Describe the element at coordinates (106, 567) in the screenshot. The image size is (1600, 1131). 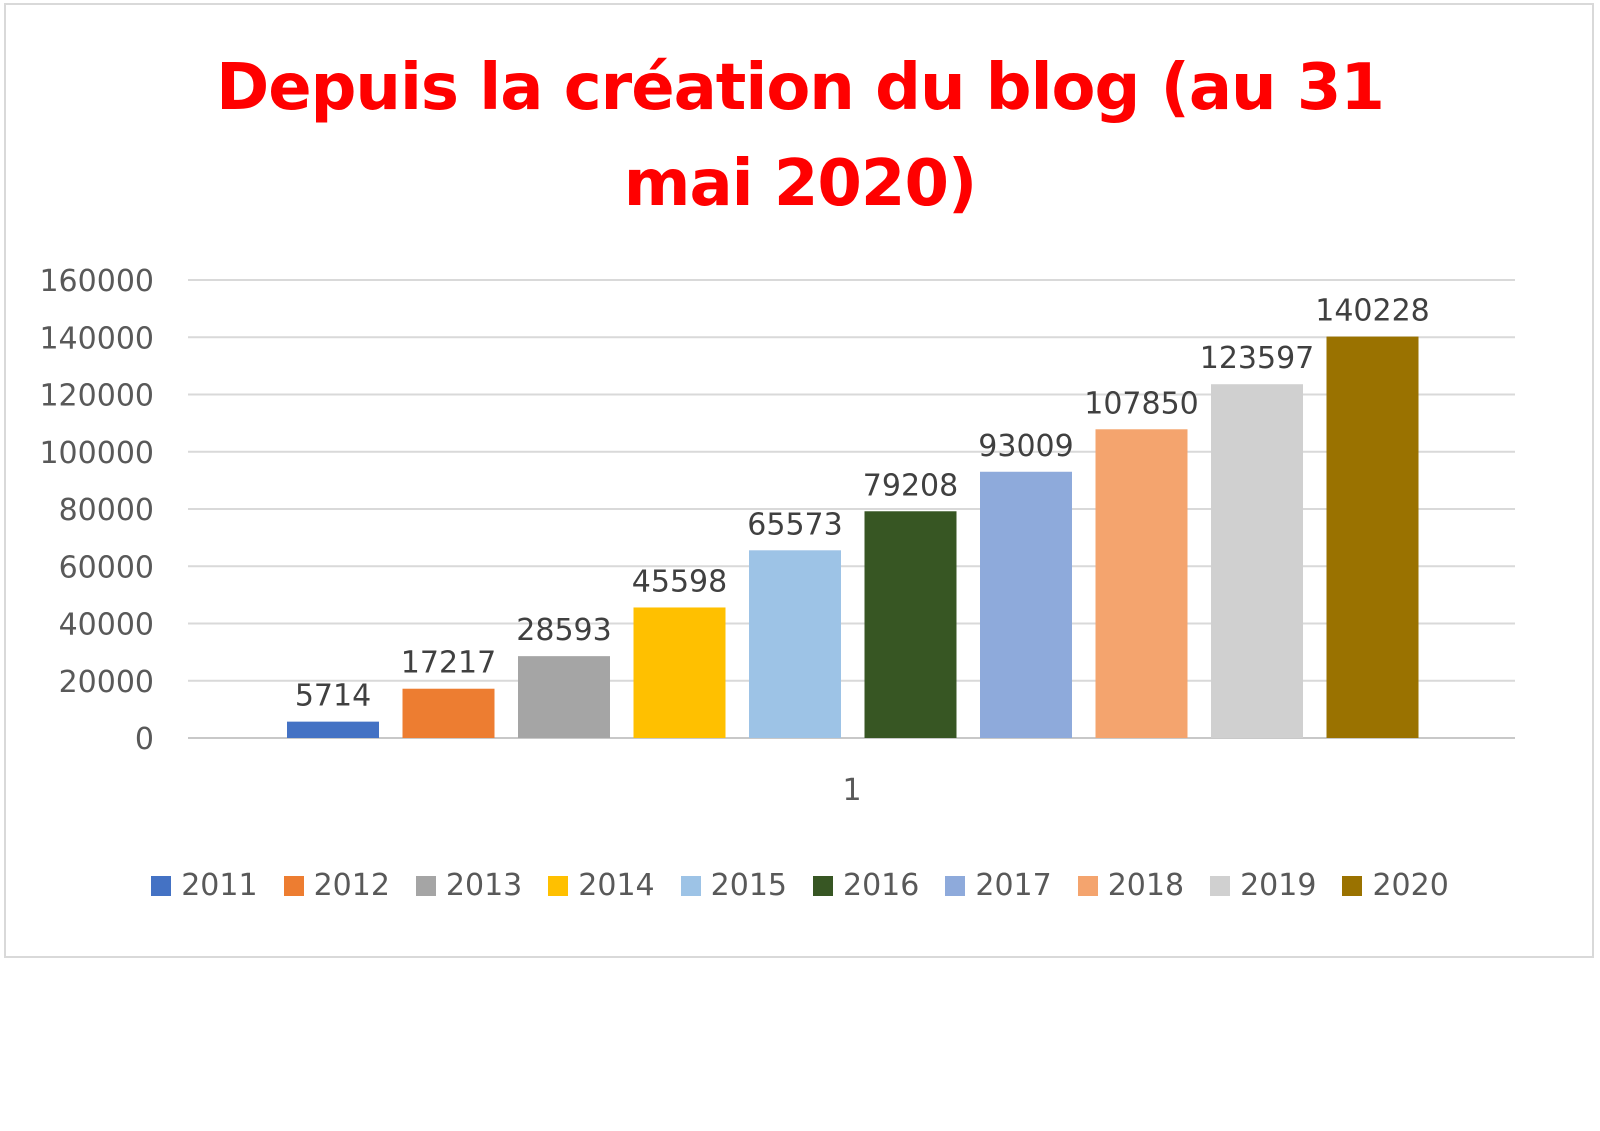
I see `y-tick-label: 60000` at that location.